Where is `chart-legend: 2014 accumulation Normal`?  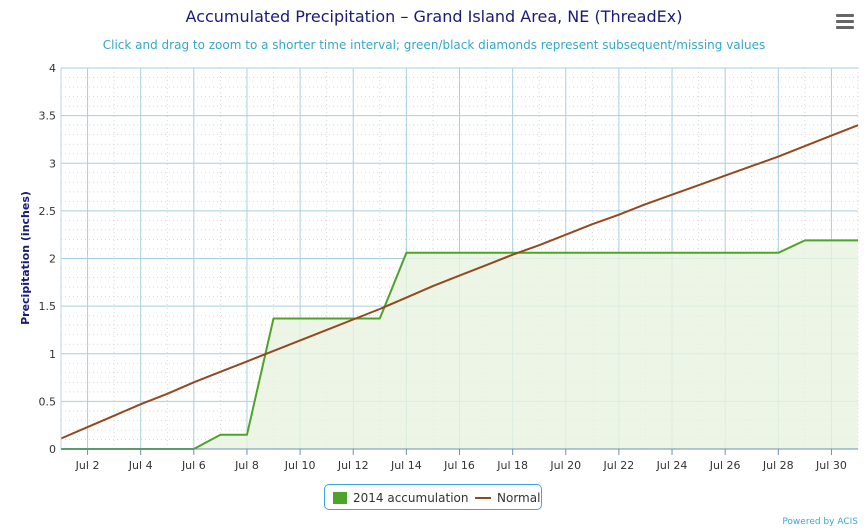 chart-legend: 2014 accumulation Normal is located at coordinates (433, 497).